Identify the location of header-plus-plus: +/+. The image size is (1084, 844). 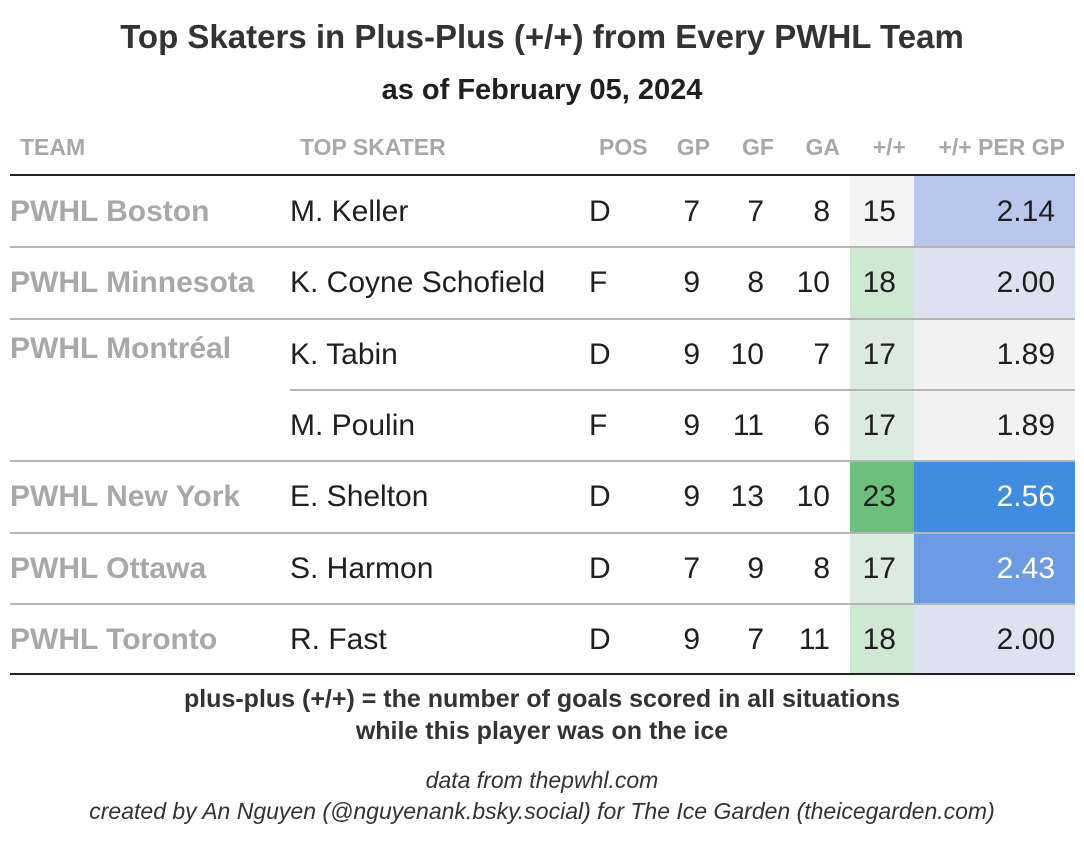
(889, 147).